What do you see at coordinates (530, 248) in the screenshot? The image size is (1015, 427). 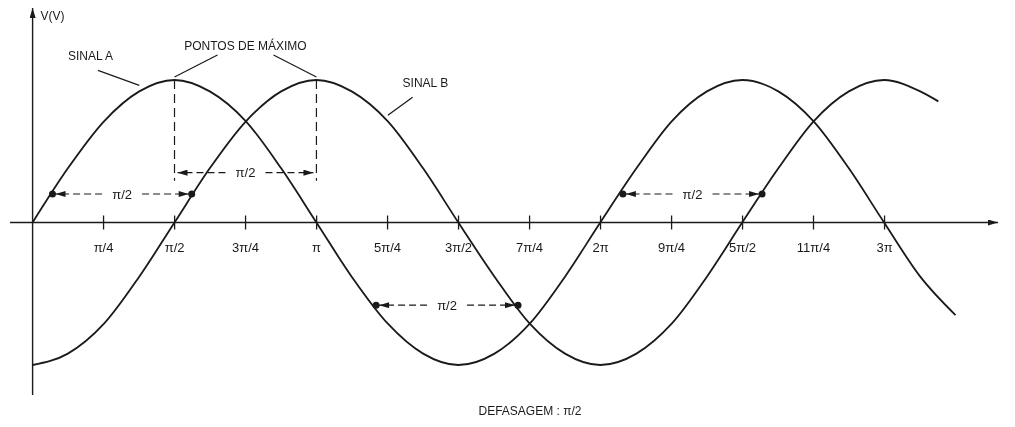 I see `x-tick-label: 7π/4` at bounding box center [530, 248].